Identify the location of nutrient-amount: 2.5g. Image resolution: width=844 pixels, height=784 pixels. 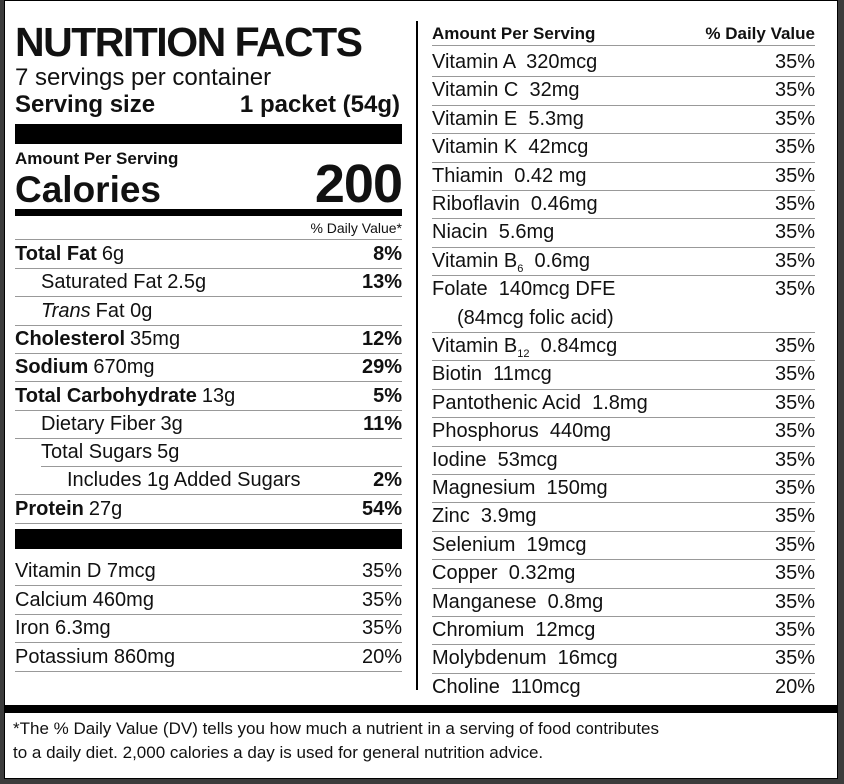
(187, 282).